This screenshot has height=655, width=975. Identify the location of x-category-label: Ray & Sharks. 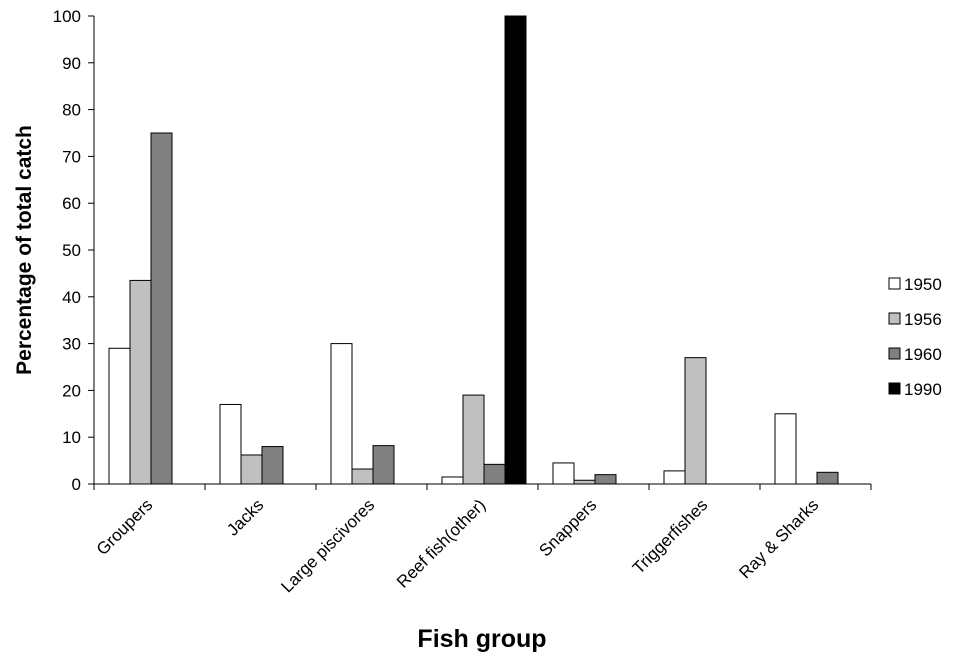
(778, 538).